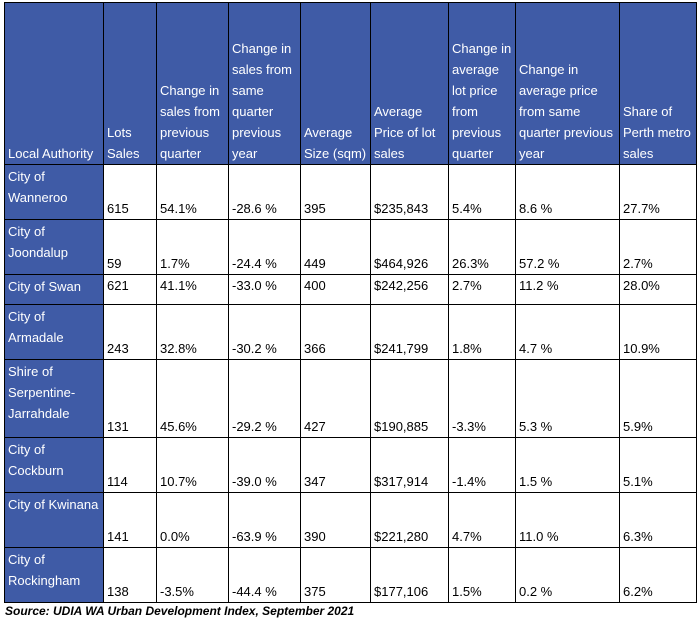 This screenshot has height=627, width=699. What do you see at coordinates (192, 520) in the screenshot?
I see `cell-change-sales-prev-quarter: 0.0%` at bounding box center [192, 520].